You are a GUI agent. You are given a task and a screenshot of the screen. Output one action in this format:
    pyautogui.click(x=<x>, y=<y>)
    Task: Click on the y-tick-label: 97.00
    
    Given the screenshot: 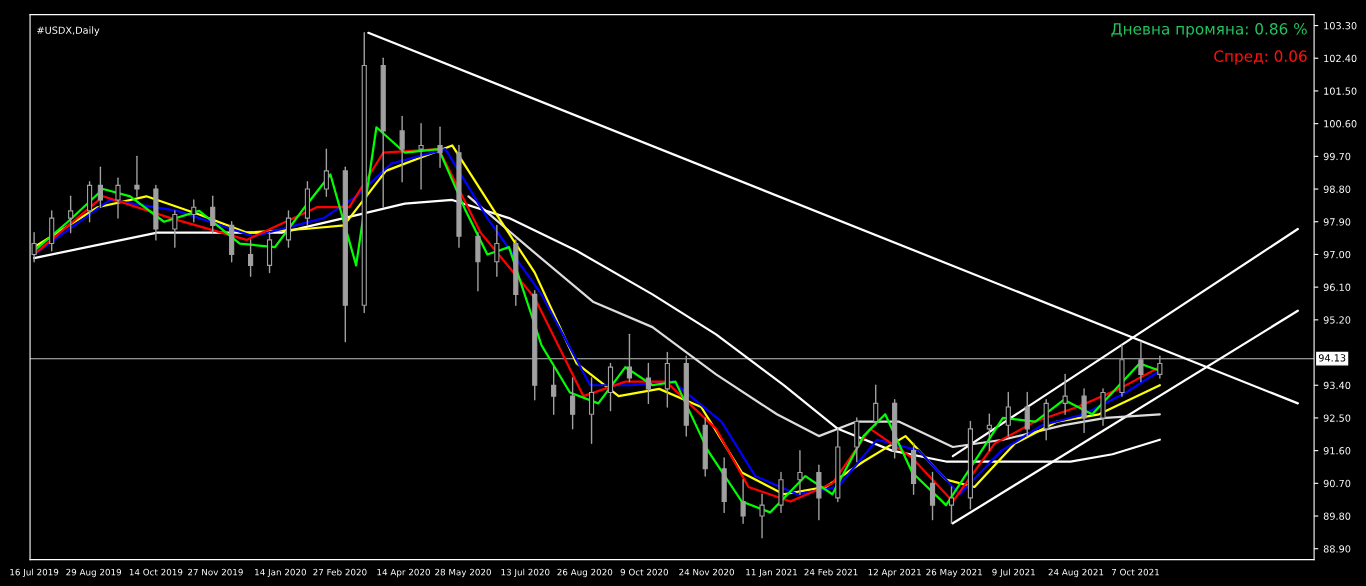 What is the action you would take?
    pyautogui.click(x=1337, y=254)
    